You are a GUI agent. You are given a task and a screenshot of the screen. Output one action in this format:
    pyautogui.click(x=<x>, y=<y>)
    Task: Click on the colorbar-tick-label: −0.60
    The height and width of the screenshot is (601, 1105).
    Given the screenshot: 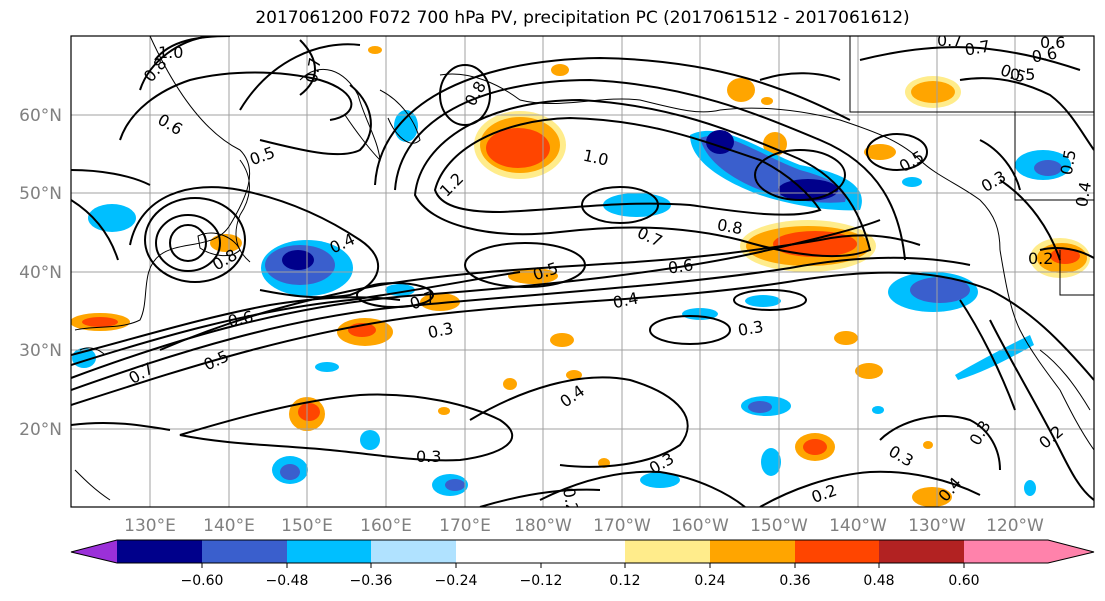 What is the action you would take?
    pyautogui.click(x=202, y=581)
    